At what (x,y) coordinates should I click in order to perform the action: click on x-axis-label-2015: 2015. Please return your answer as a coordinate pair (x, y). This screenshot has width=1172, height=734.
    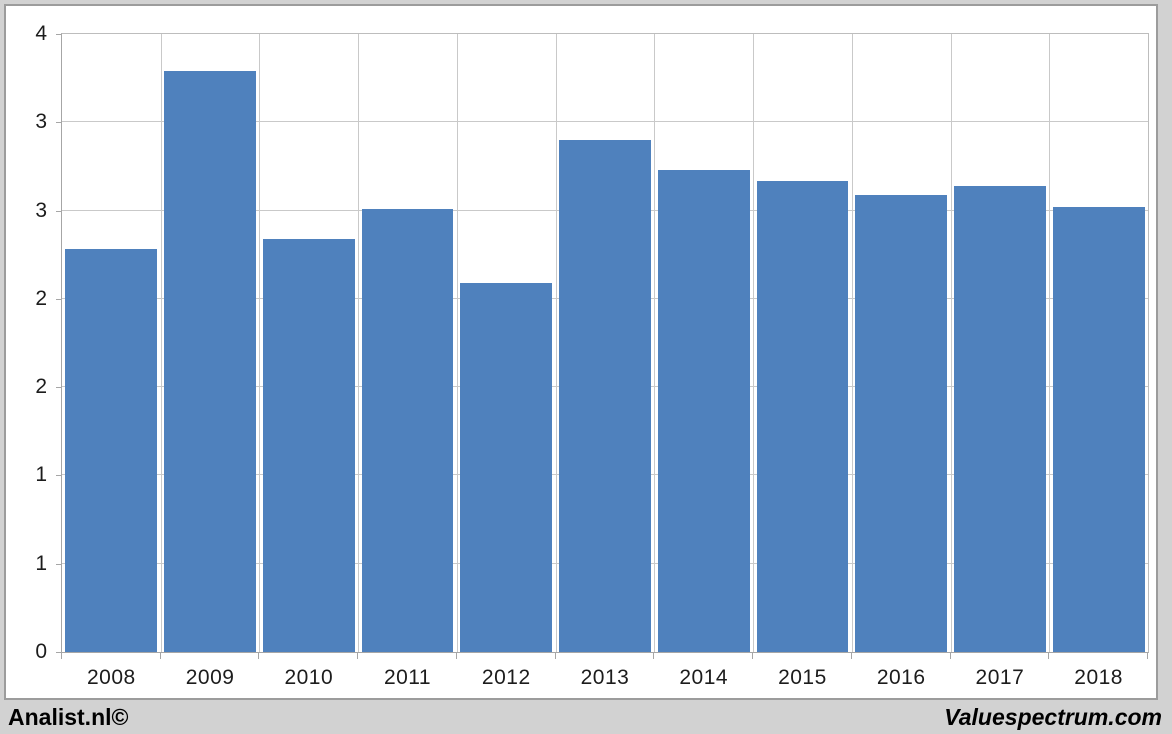
    Looking at the image, I should click on (802, 677).